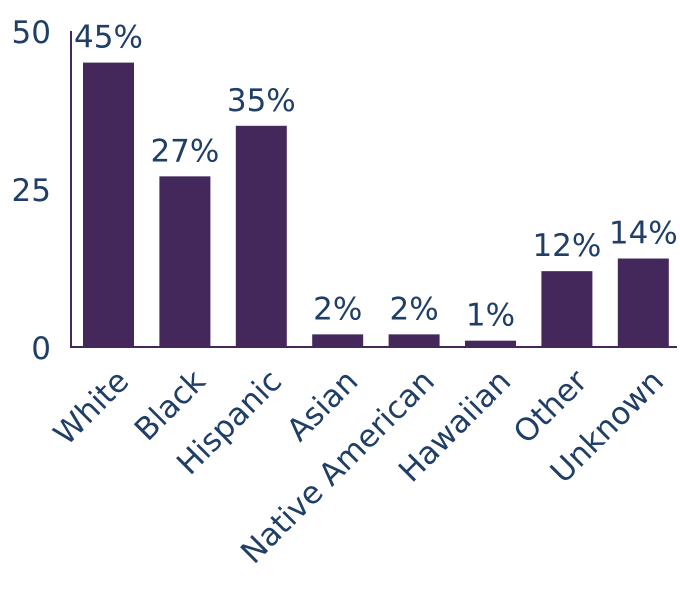  I want to click on bar-native-american, so click(414, 340).